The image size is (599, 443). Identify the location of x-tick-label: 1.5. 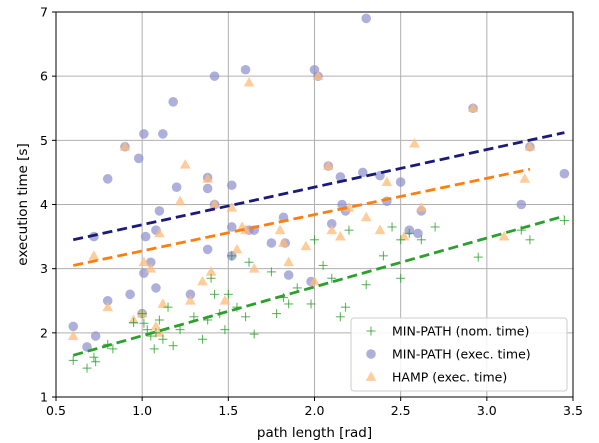
(228, 410).